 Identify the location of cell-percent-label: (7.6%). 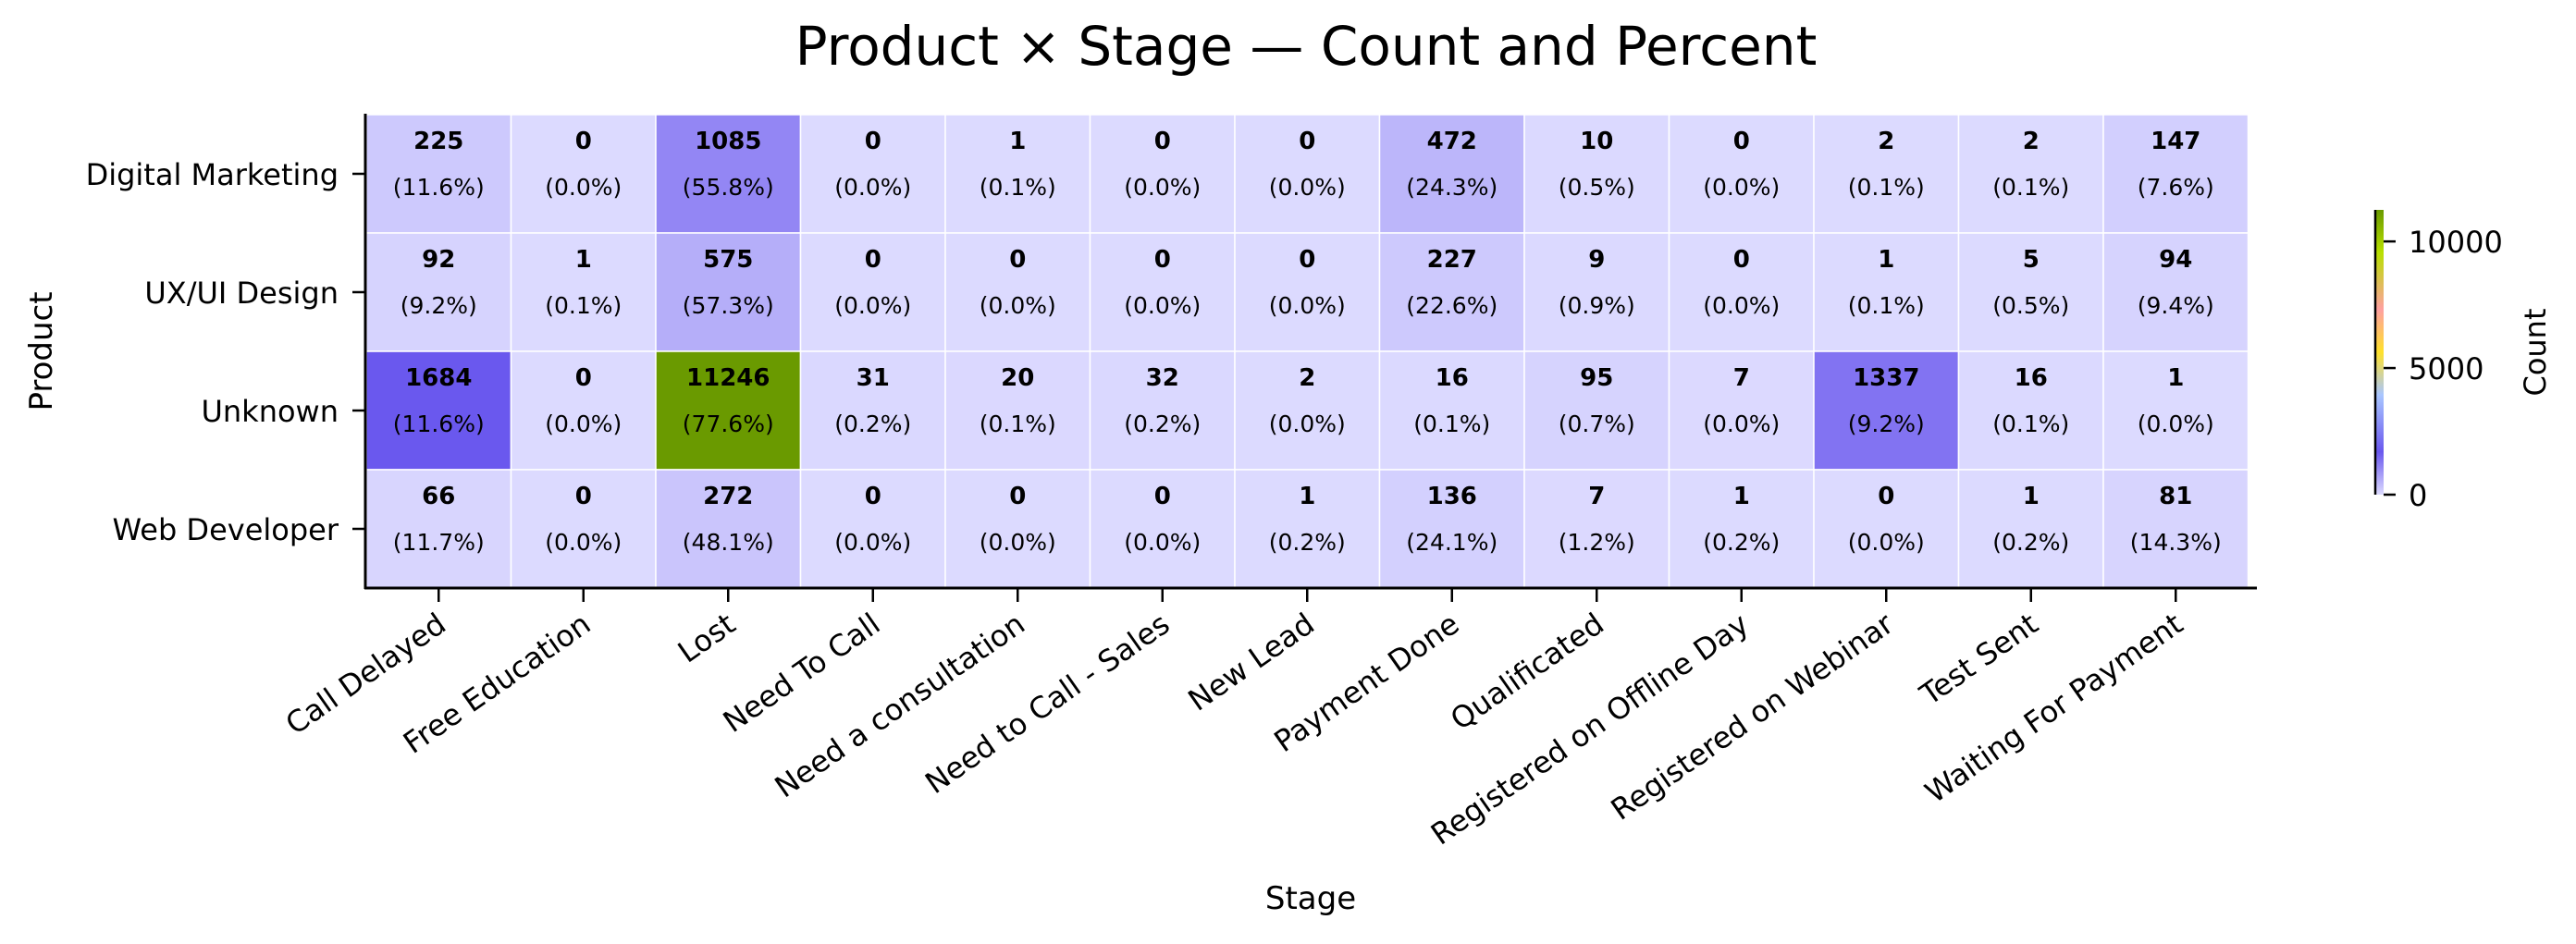
(2176, 187).